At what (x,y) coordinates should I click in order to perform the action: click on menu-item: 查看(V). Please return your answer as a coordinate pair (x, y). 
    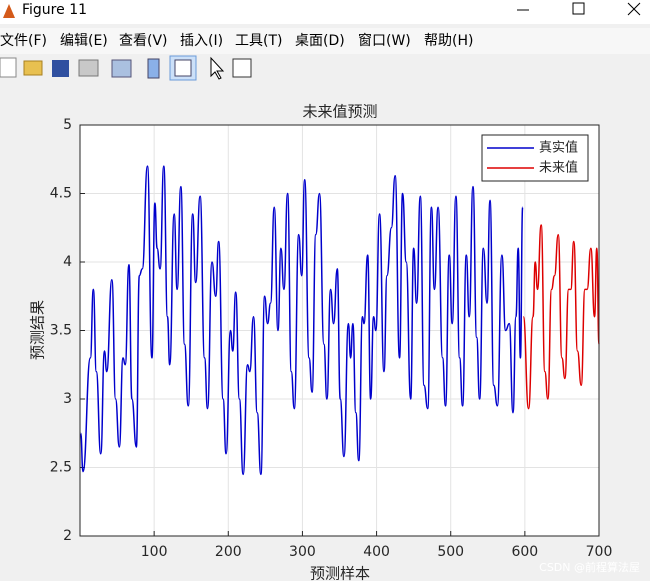
    Looking at the image, I should click on (143, 41).